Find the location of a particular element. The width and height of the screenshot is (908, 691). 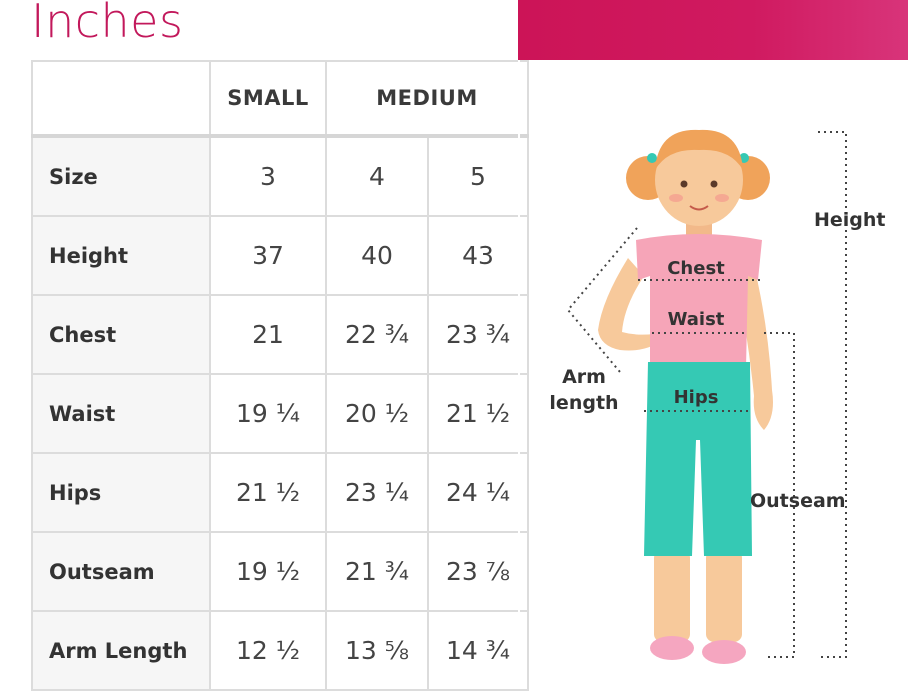

table-cell: 23 ¾ is located at coordinates (478, 334).